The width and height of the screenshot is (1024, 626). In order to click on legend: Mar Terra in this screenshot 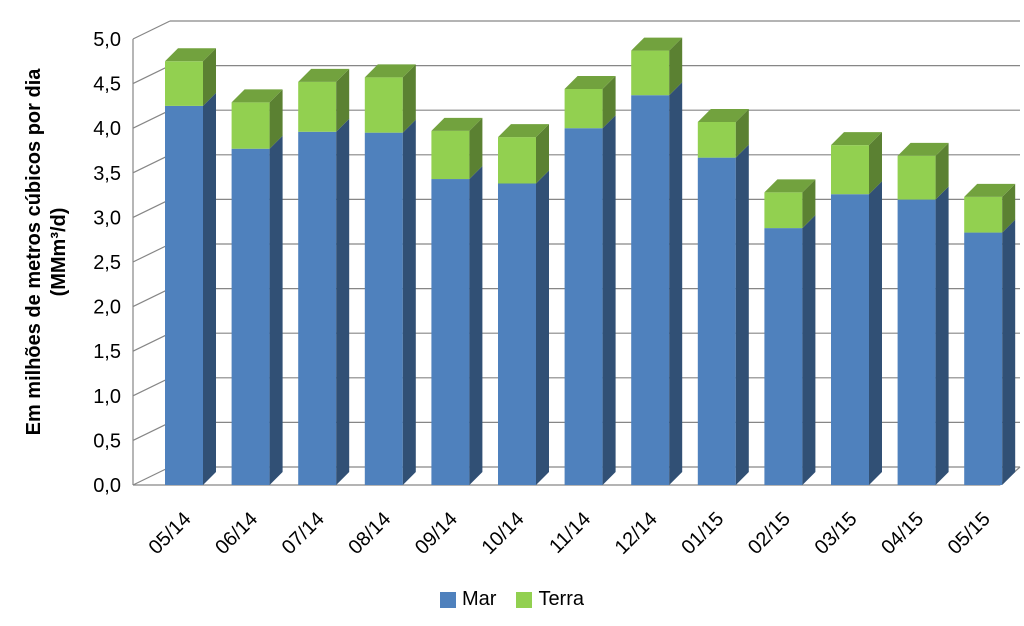, I will do `click(512, 599)`.